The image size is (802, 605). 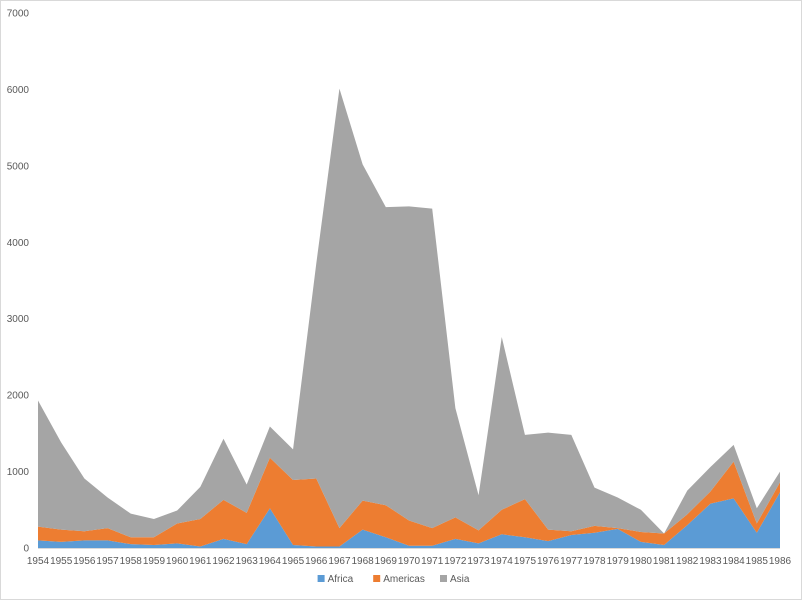 What do you see at coordinates (223, 561) in the screenshot?
I see `x-tick-label: 1962` at bounding box center [223, 561].